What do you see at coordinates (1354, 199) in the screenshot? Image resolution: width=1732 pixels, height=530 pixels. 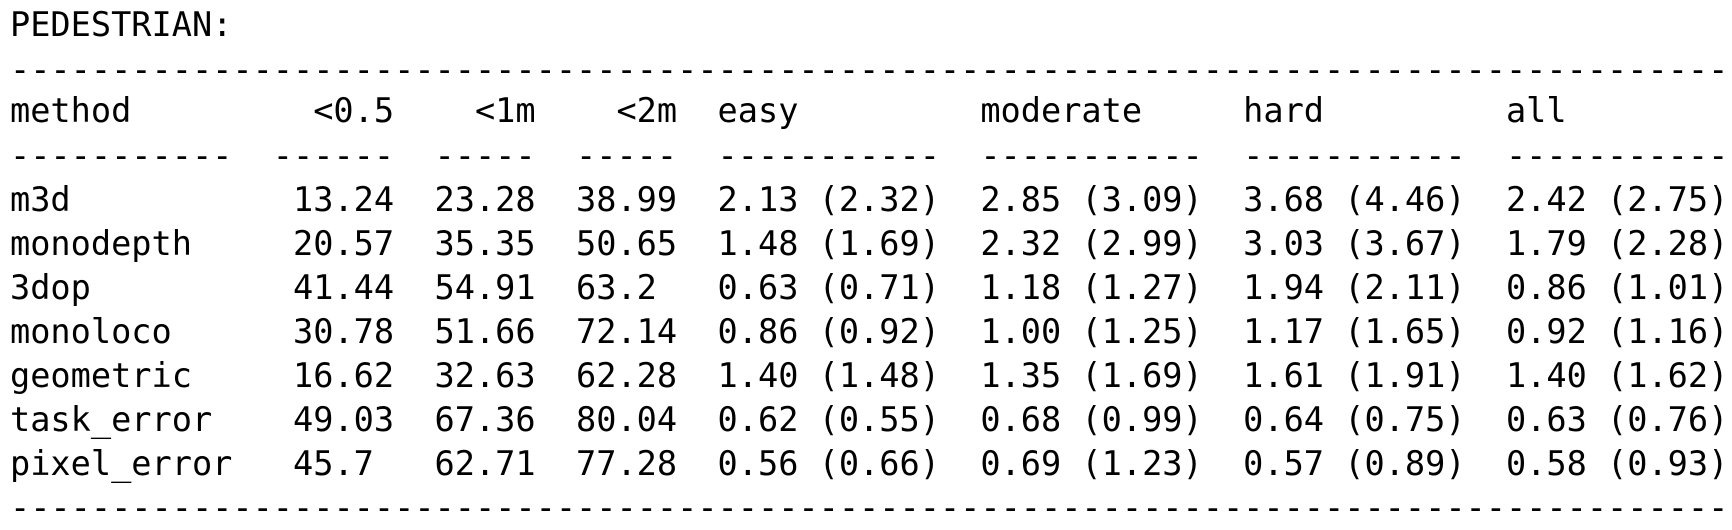 I see `cell-hard: 3.68 (4.46)` at bounding box center [1354, 199].